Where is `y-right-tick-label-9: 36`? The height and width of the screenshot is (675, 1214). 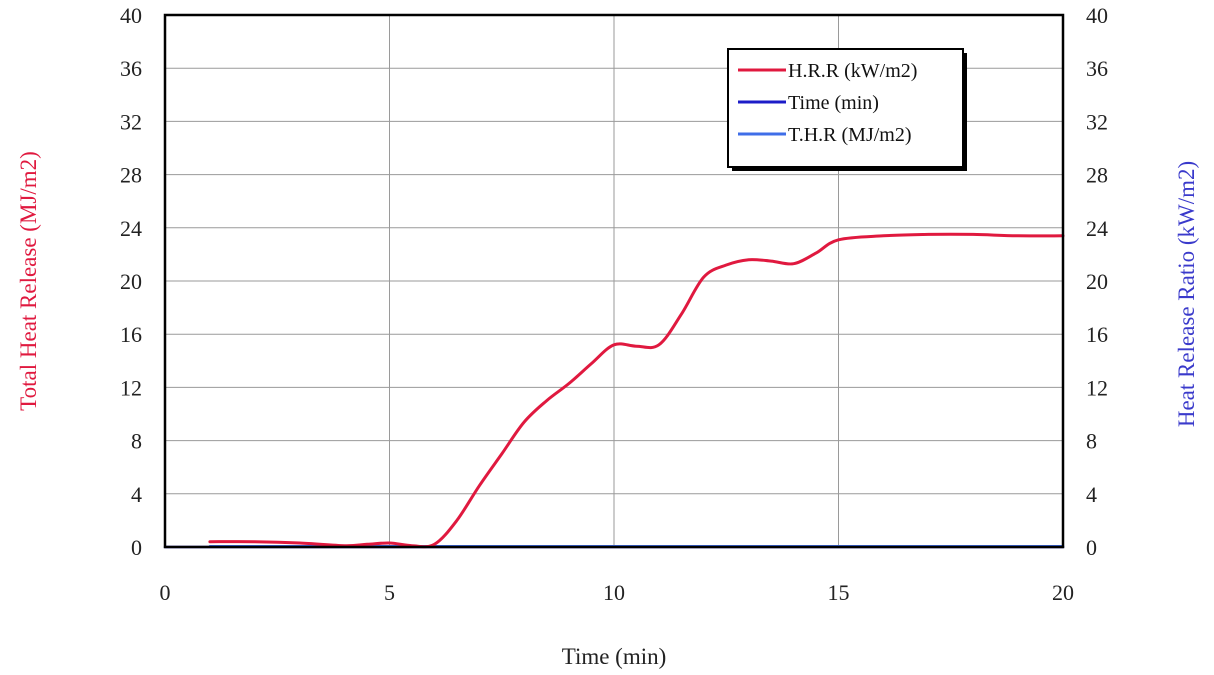
y-right-tick-label-9: 36 is located at coordinates (1097, 68).